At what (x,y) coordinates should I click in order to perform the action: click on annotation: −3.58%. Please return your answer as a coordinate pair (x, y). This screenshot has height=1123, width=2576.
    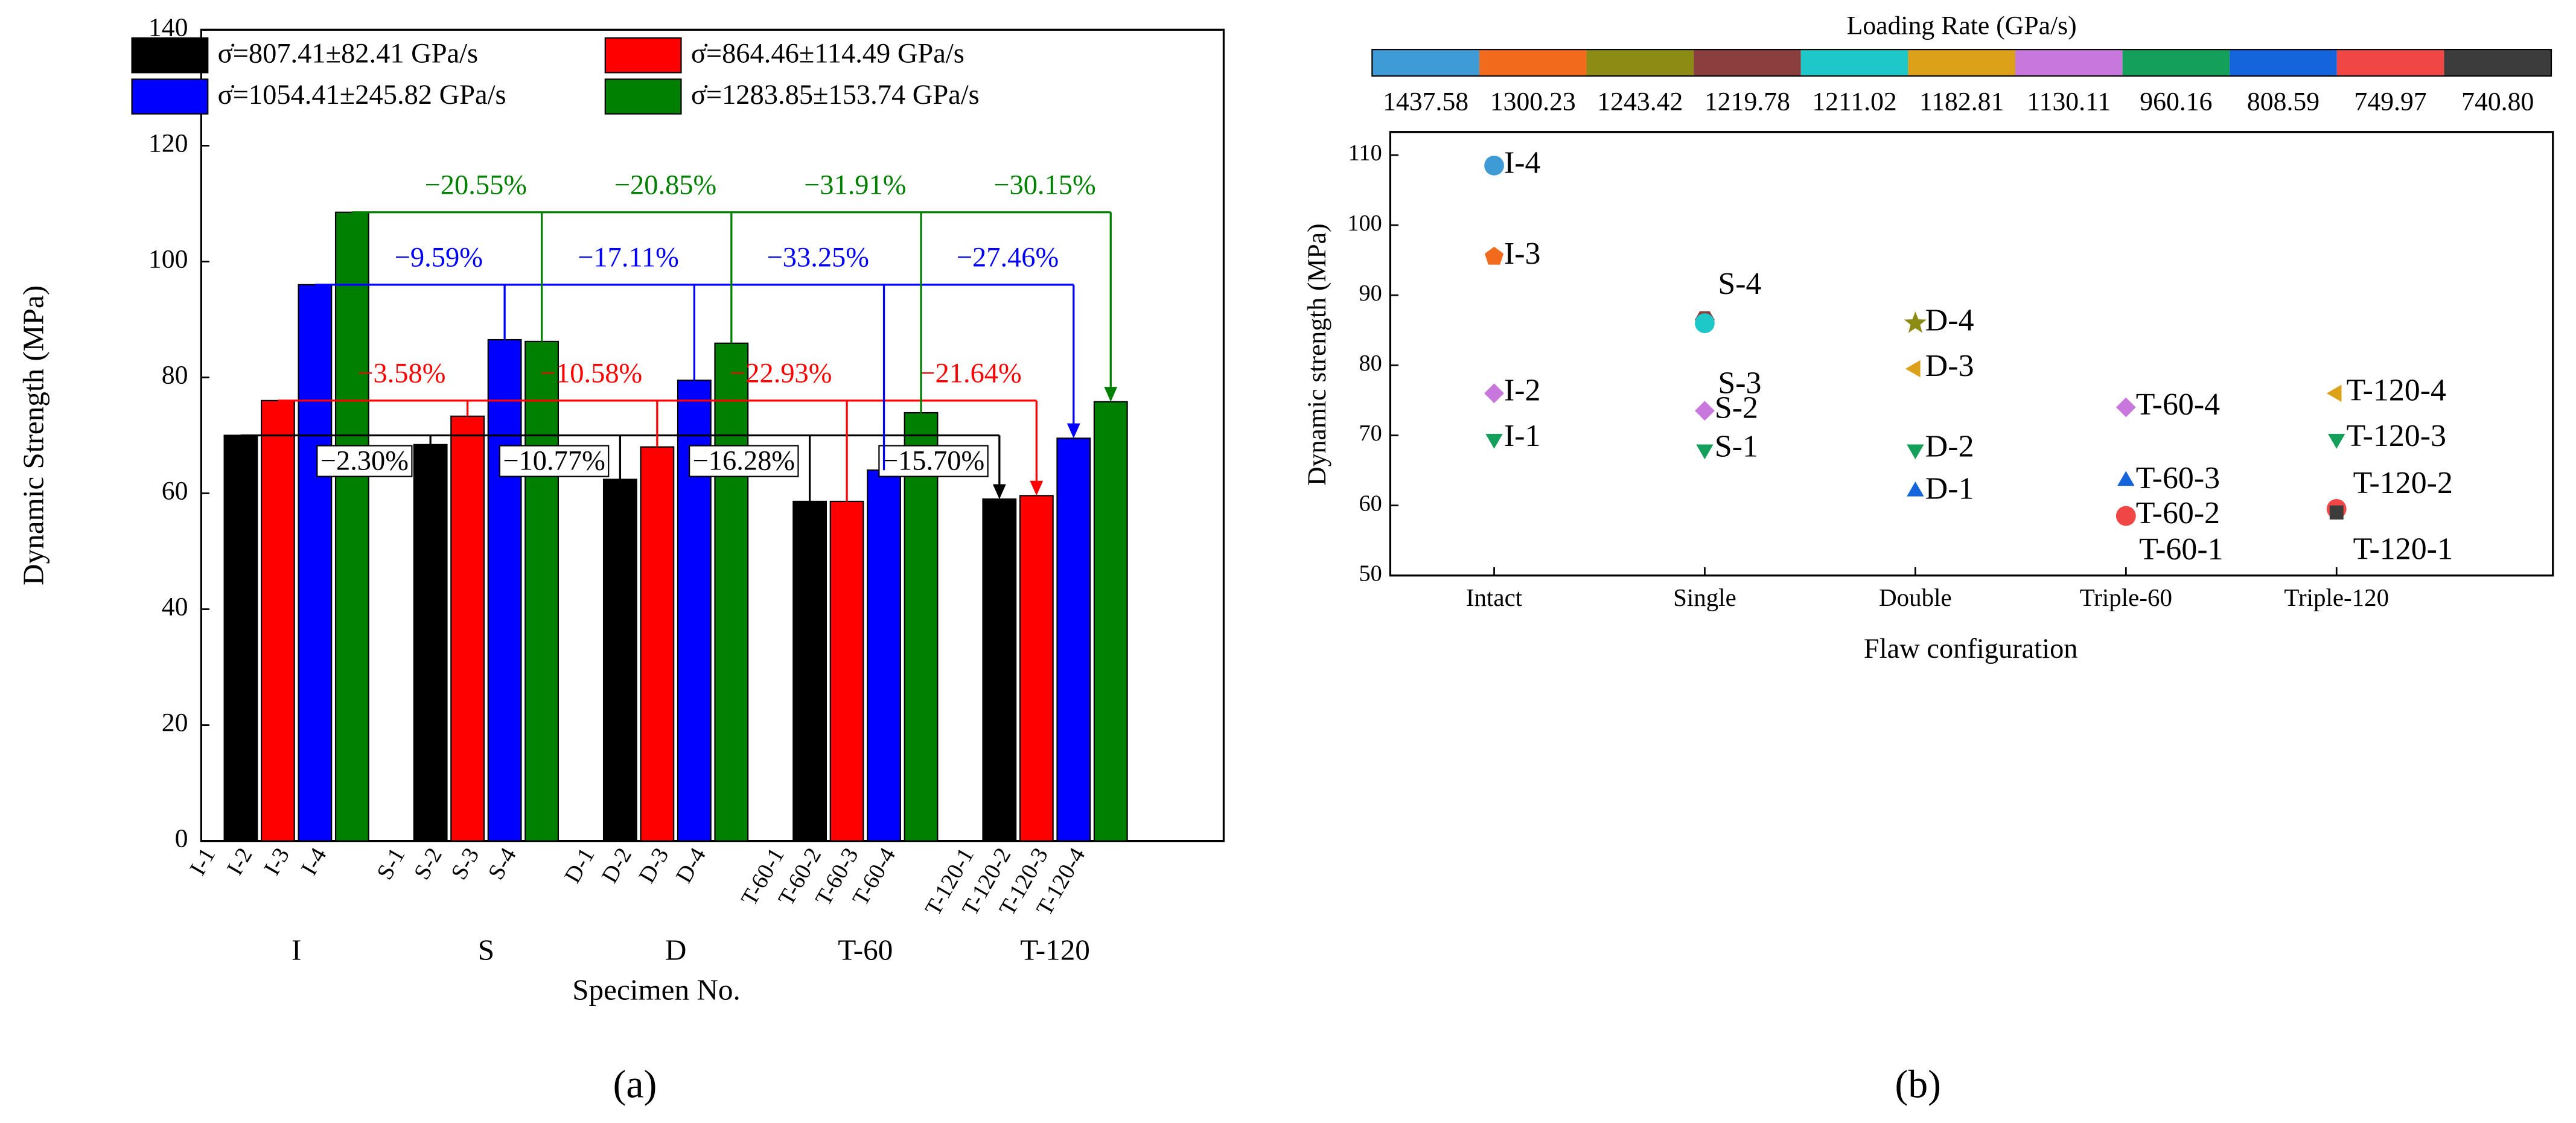
    Looking at the image, I should click on (401, 373).